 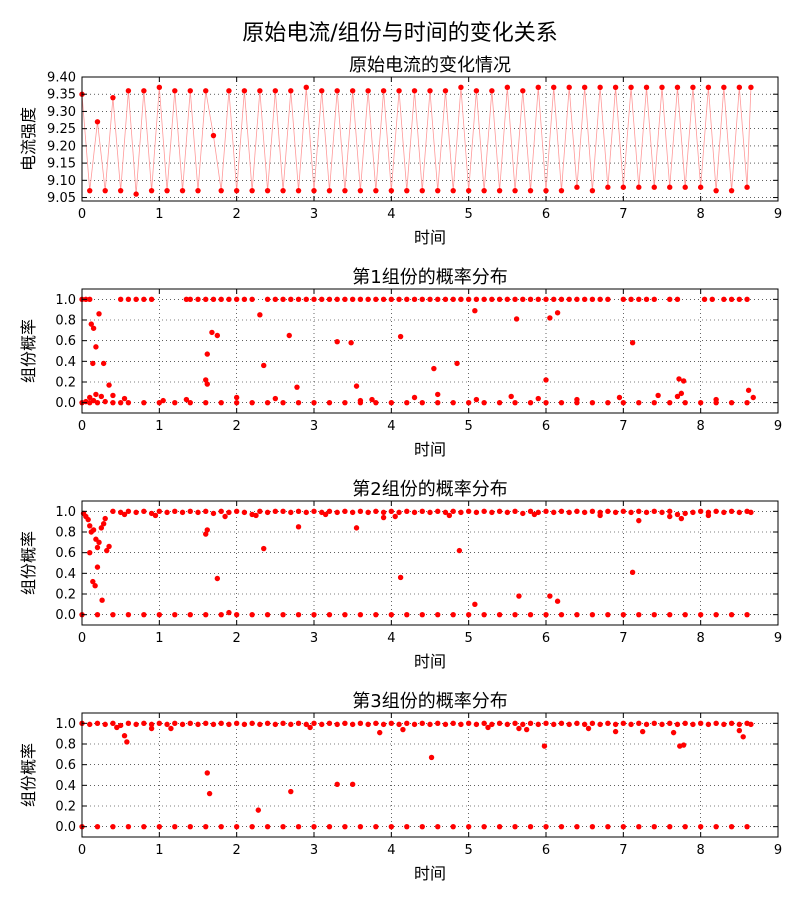 I want to click on x-tick-label: 2, so click(x=237, y=850).